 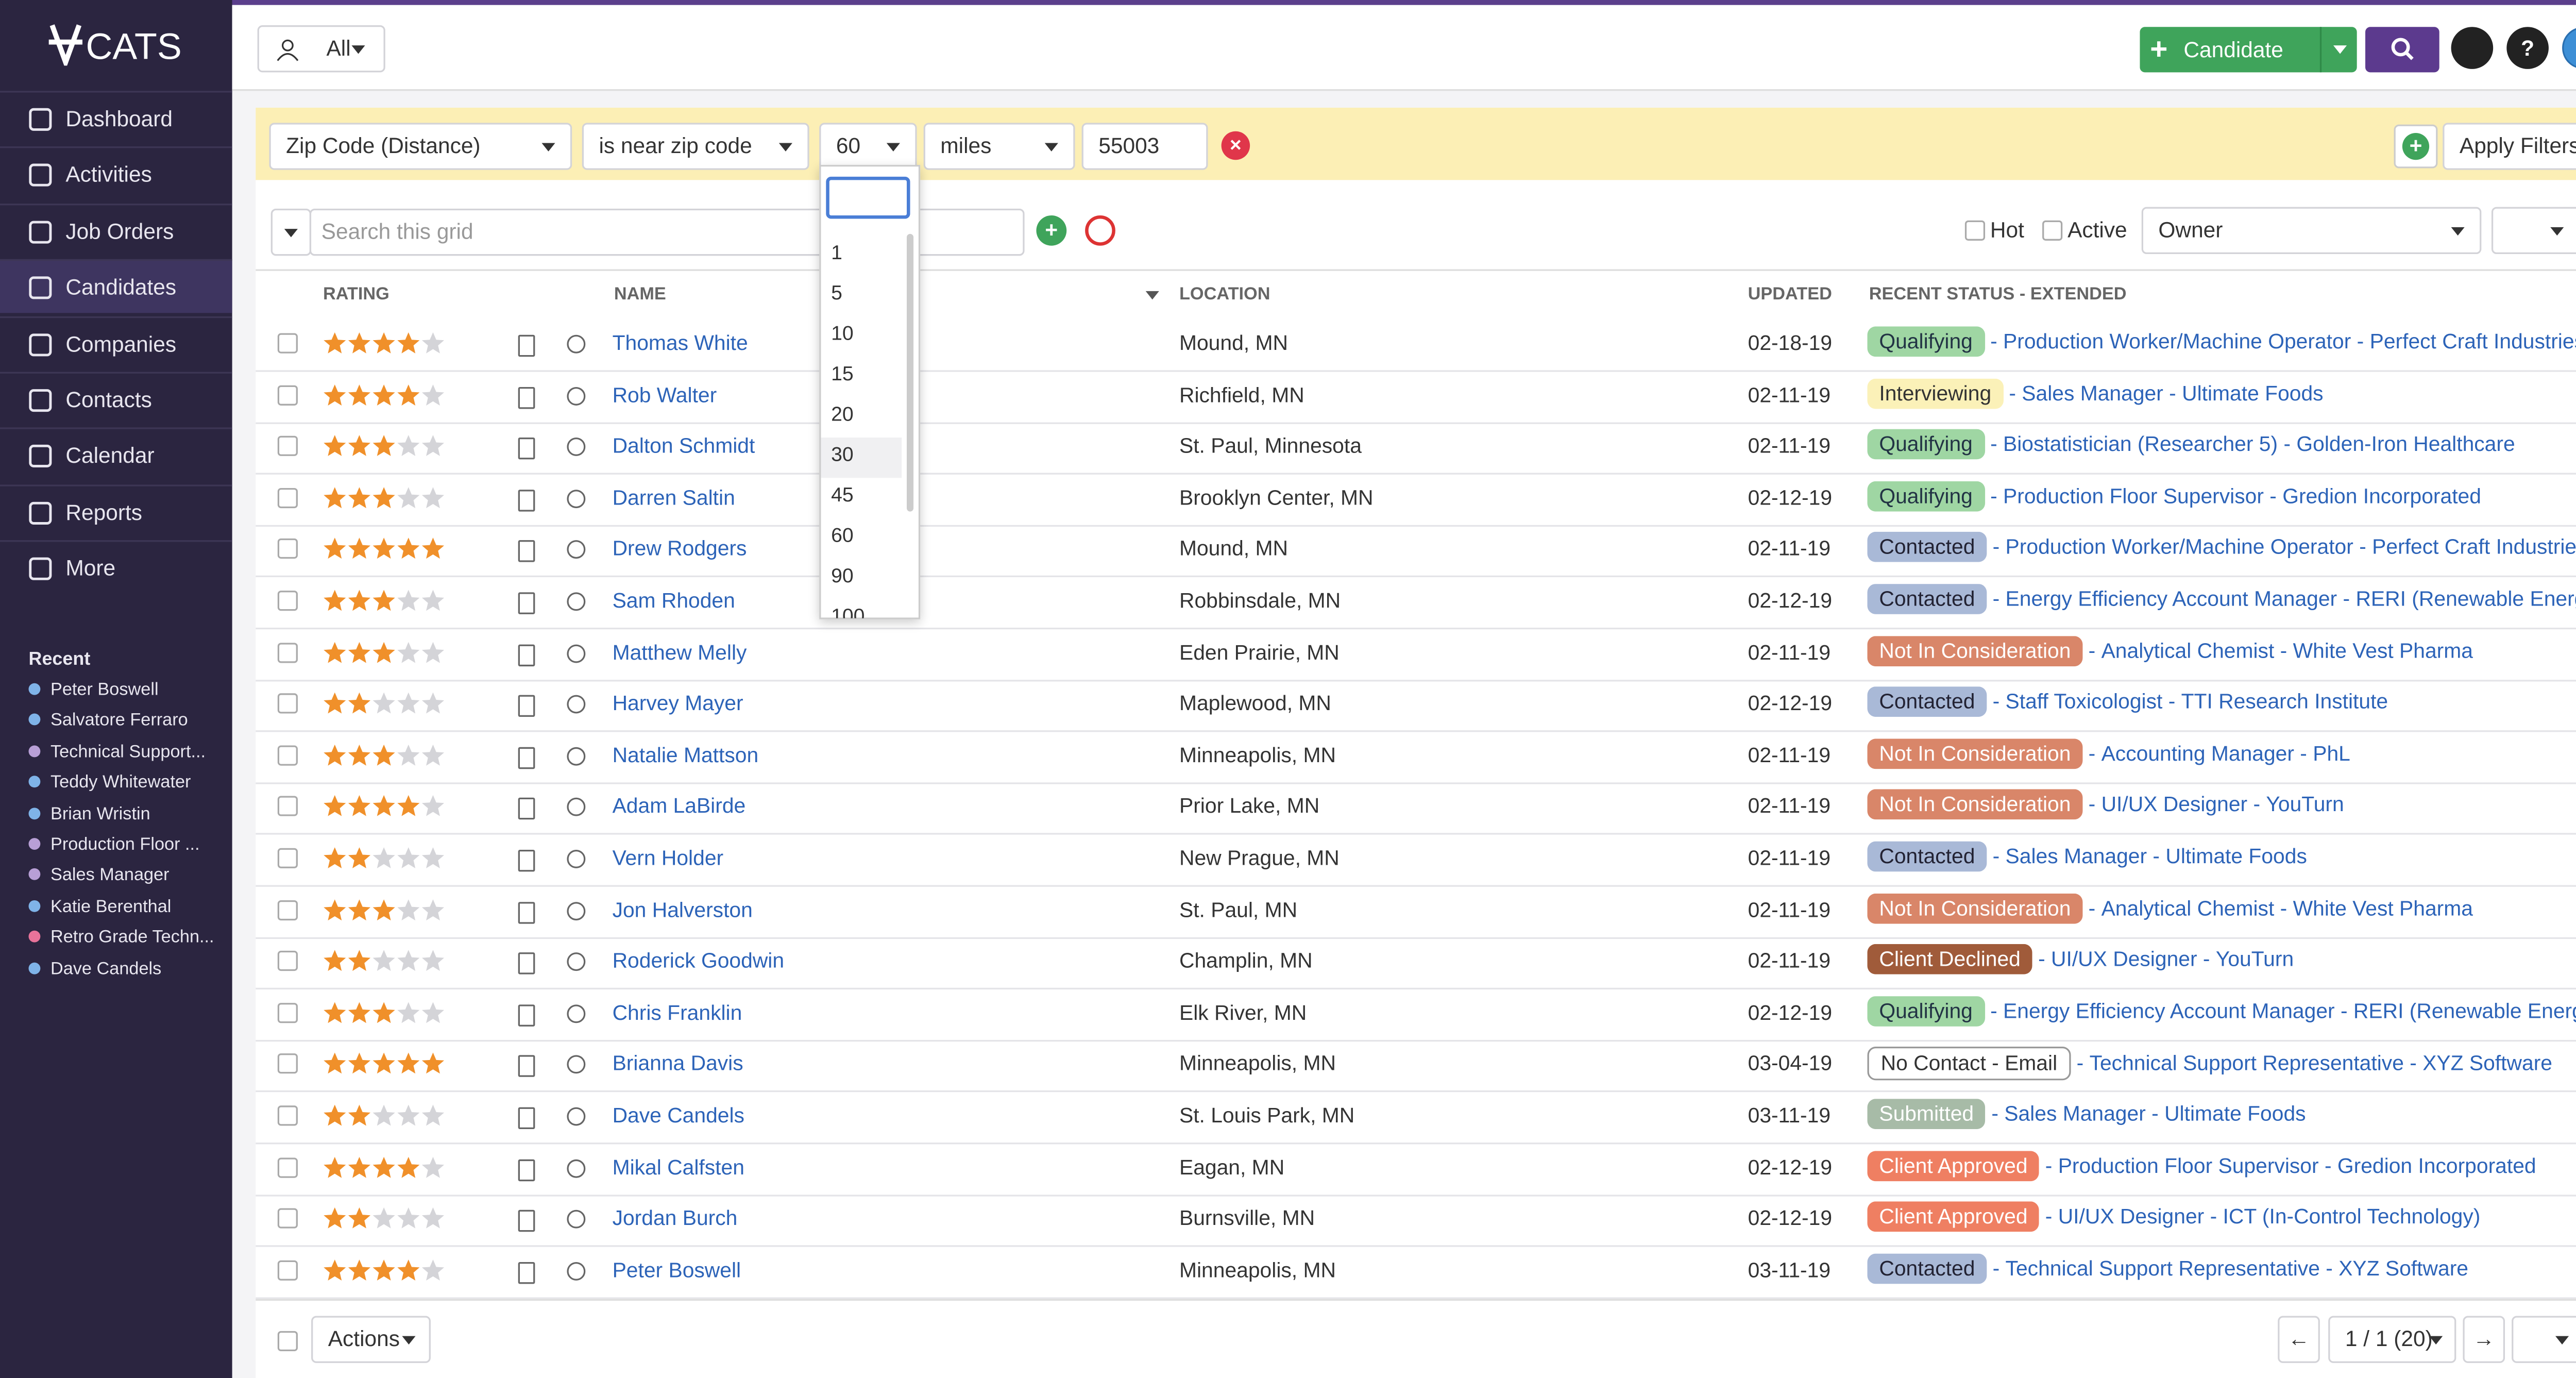 What do you see at coordinates (679, 807) in the screenshot?
I see `candidate-name: Adam LaBirde` at bounding box center [679, 807].